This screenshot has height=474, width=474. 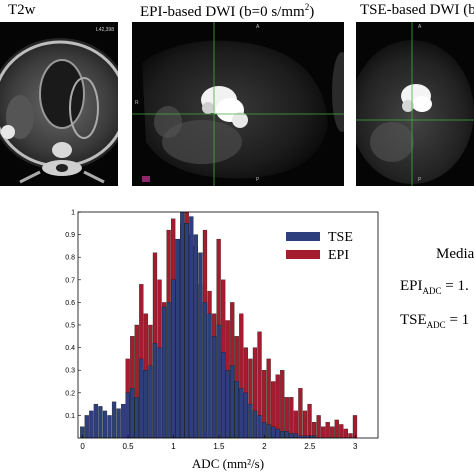 I want to click on y-tick-label: 0.6, so click(x=70, y=303).